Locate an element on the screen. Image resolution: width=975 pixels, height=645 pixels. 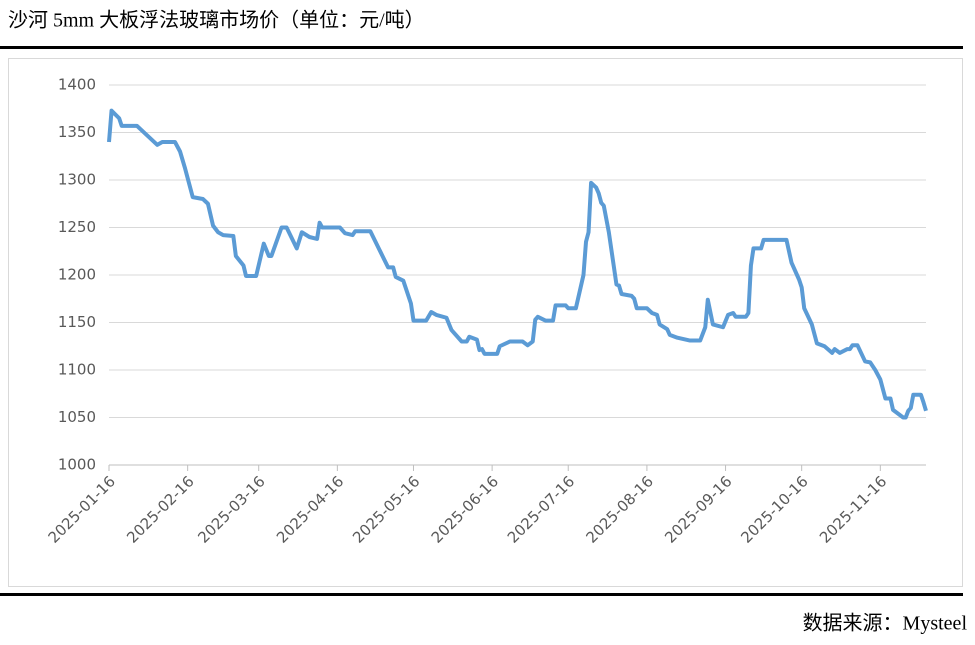
y-tick-label: 1300 is located at coordinates (77, 180).